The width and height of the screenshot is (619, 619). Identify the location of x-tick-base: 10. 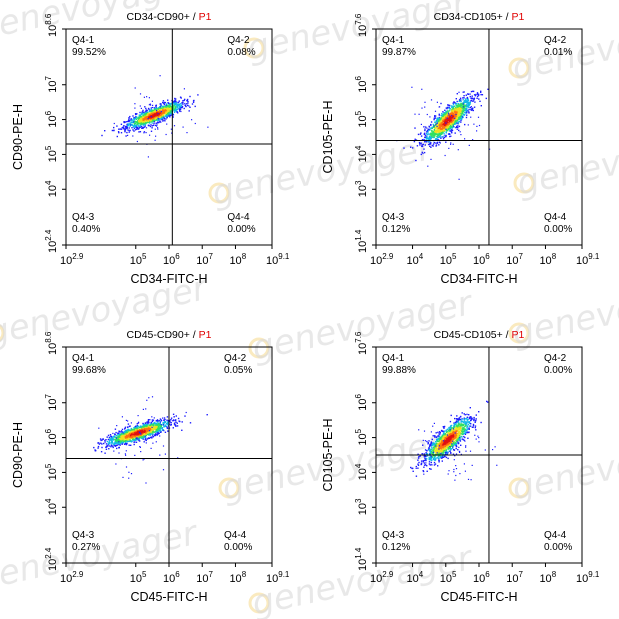
(202, 261).